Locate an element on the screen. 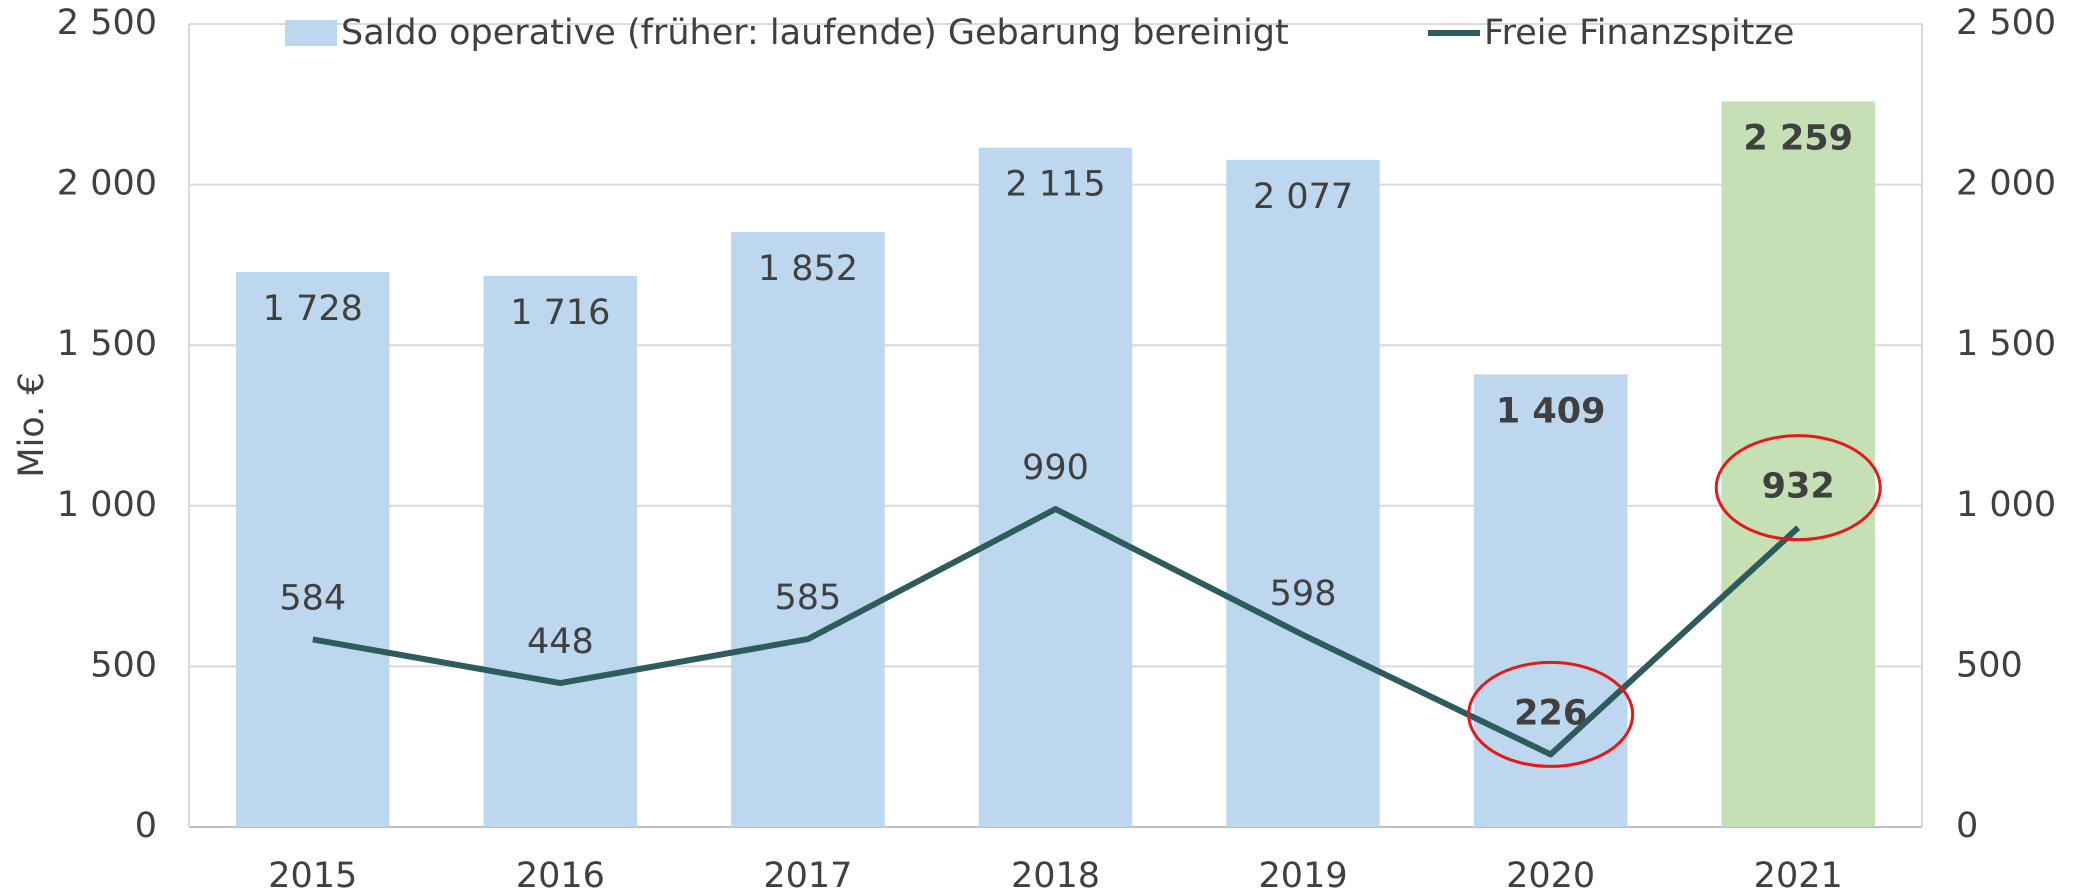 The height and width of the screenshot is (893, 2074). line-value-label: 226 is located at coordinates (1550, 713).